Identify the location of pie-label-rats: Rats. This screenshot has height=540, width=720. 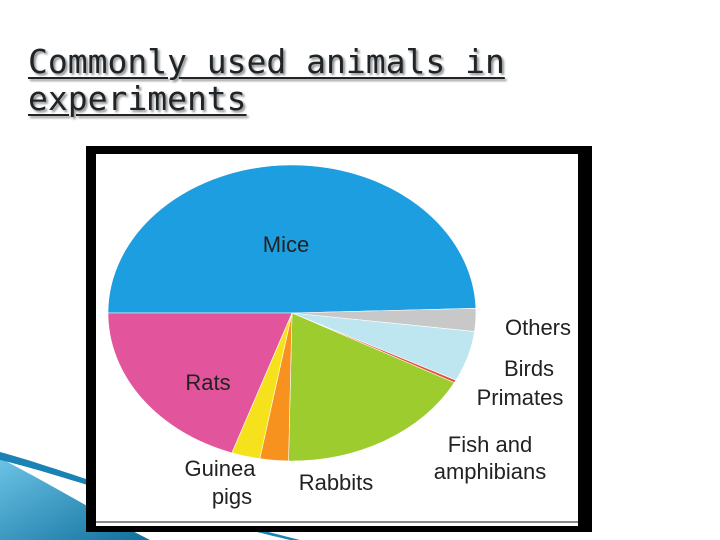
(207, 382).